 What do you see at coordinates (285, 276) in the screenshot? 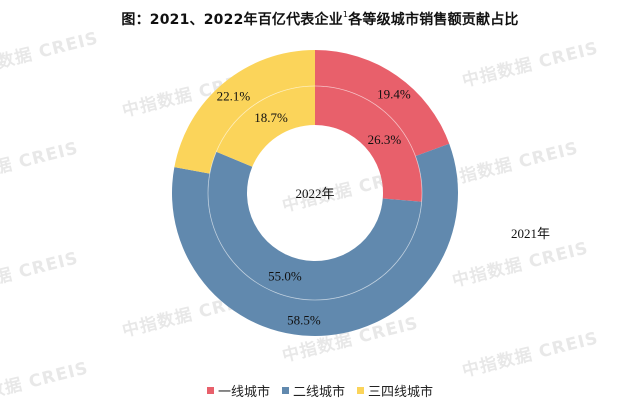
I see `data-label-tier2: 55.0%` at bounding box center [285, 276].